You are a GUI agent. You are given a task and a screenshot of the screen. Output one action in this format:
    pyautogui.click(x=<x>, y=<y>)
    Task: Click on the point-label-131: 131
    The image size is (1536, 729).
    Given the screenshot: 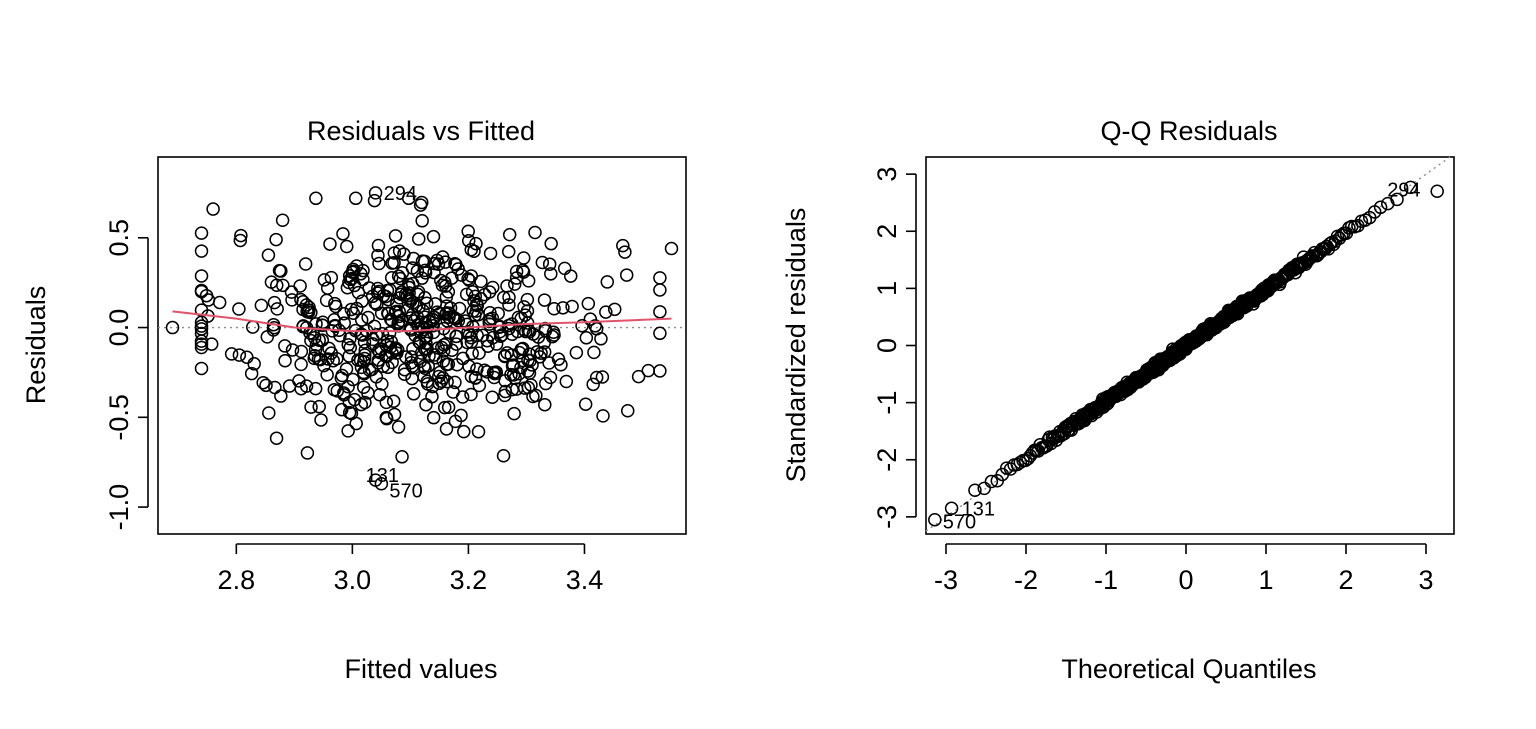 What is the action you would take?
    pyautogui.click(x=978, y=509)
    